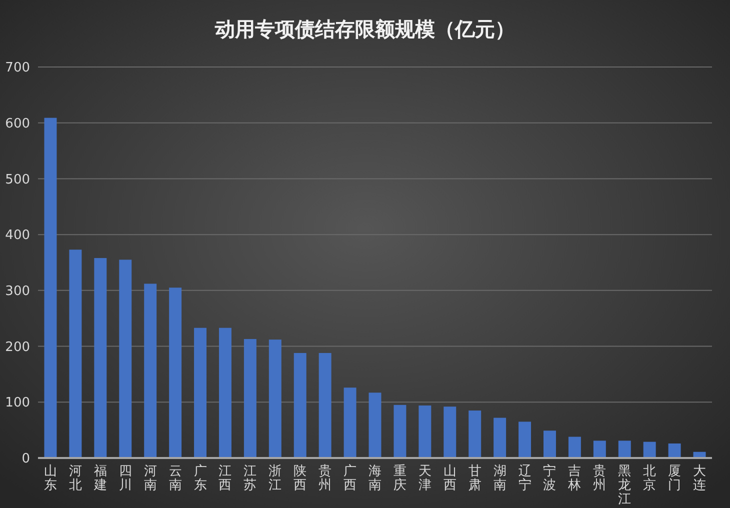 The width and height of the screenshot is (730, 508). I want to click on y-tick-label: 700, so click(17, 68).